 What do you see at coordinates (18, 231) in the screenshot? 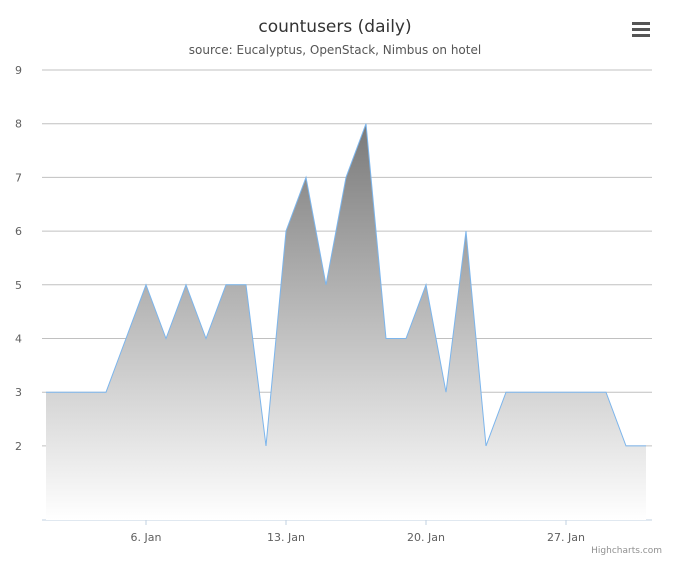
I see `y-tick-label: 6` at bounding box center [18, 231].